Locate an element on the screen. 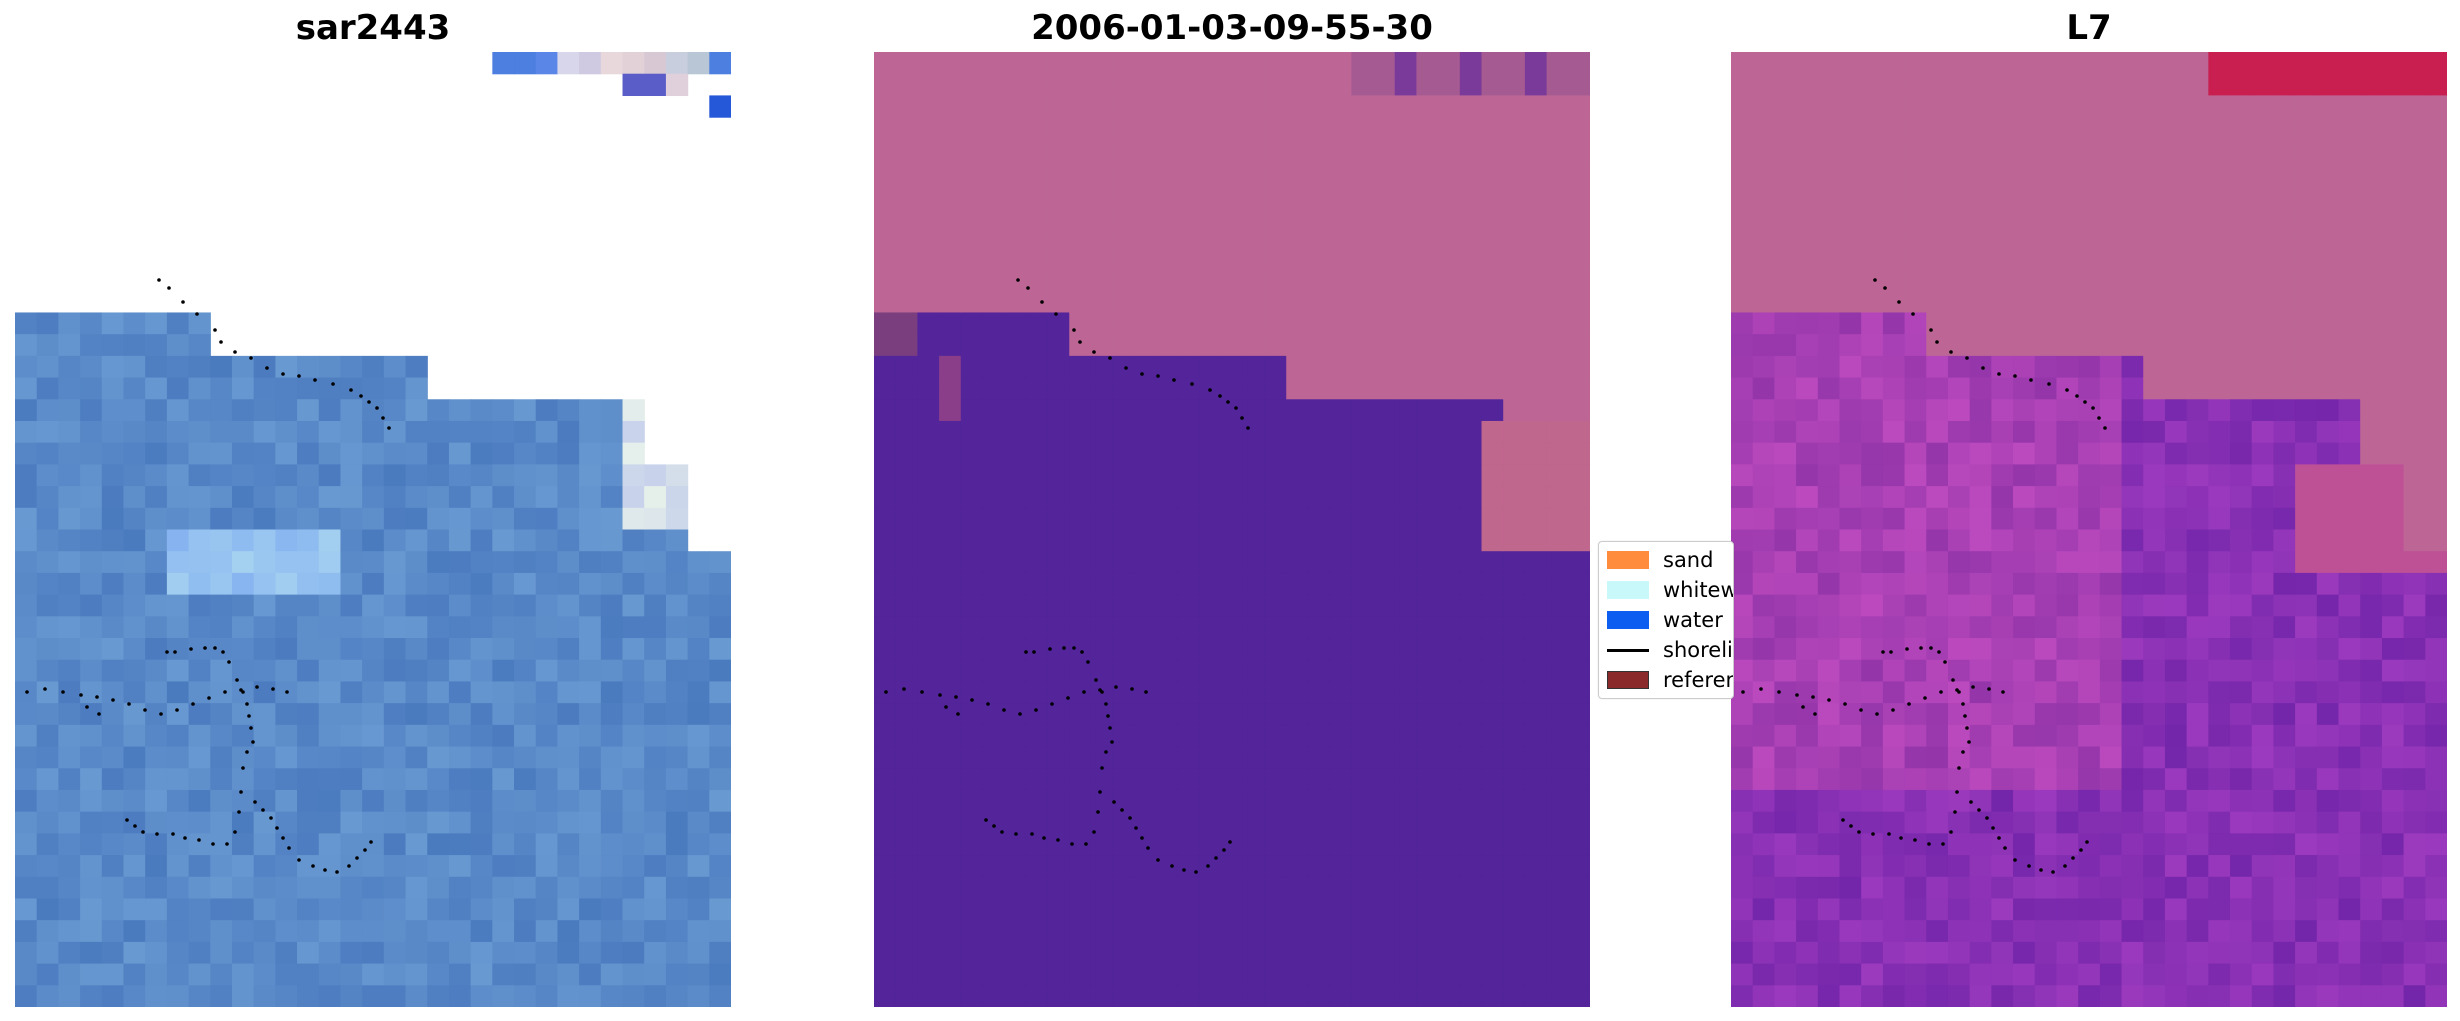 This screenshot has height=1021, width=2460. sand-swatch is located at coordinates (1628, 560).